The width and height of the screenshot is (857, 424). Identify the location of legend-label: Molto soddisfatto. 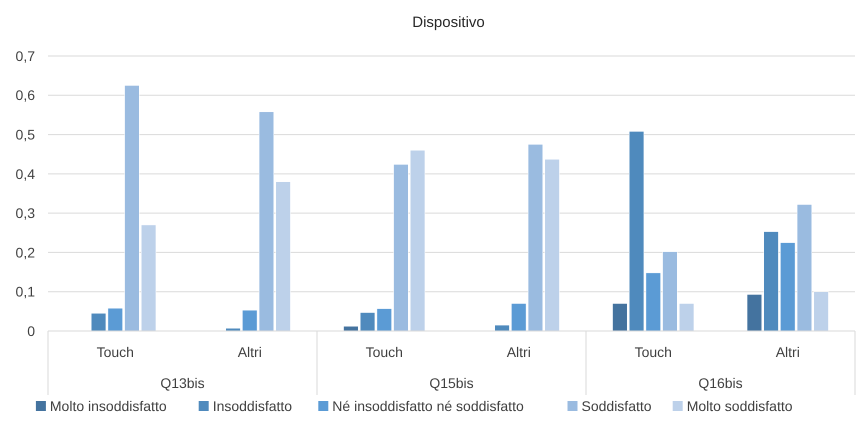
(739, 406).